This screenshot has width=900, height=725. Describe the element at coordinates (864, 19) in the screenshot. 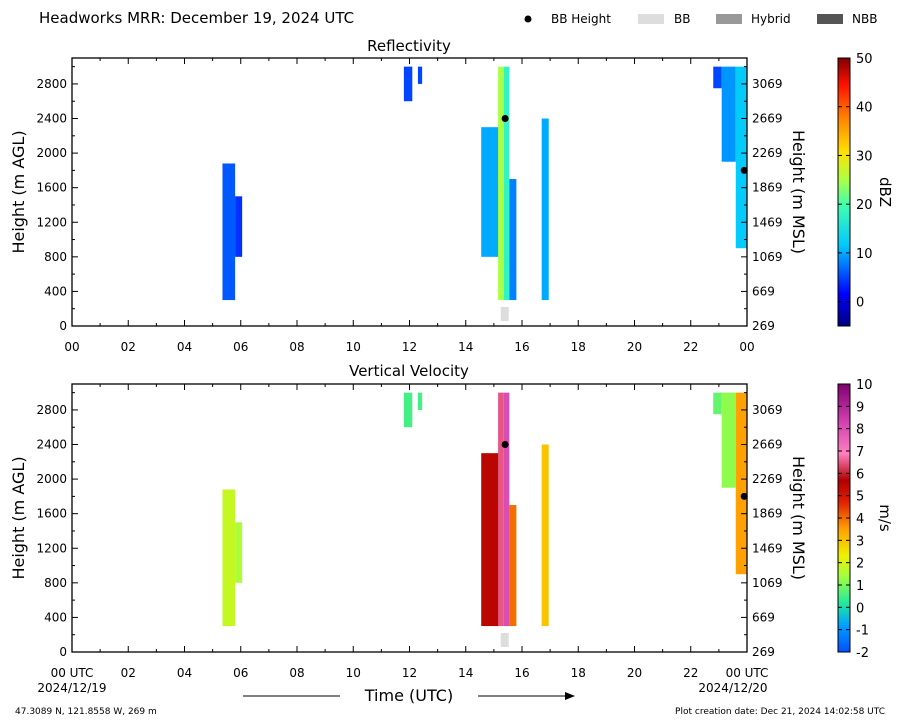

I see `legend-nbb-label: NBB` at that location.